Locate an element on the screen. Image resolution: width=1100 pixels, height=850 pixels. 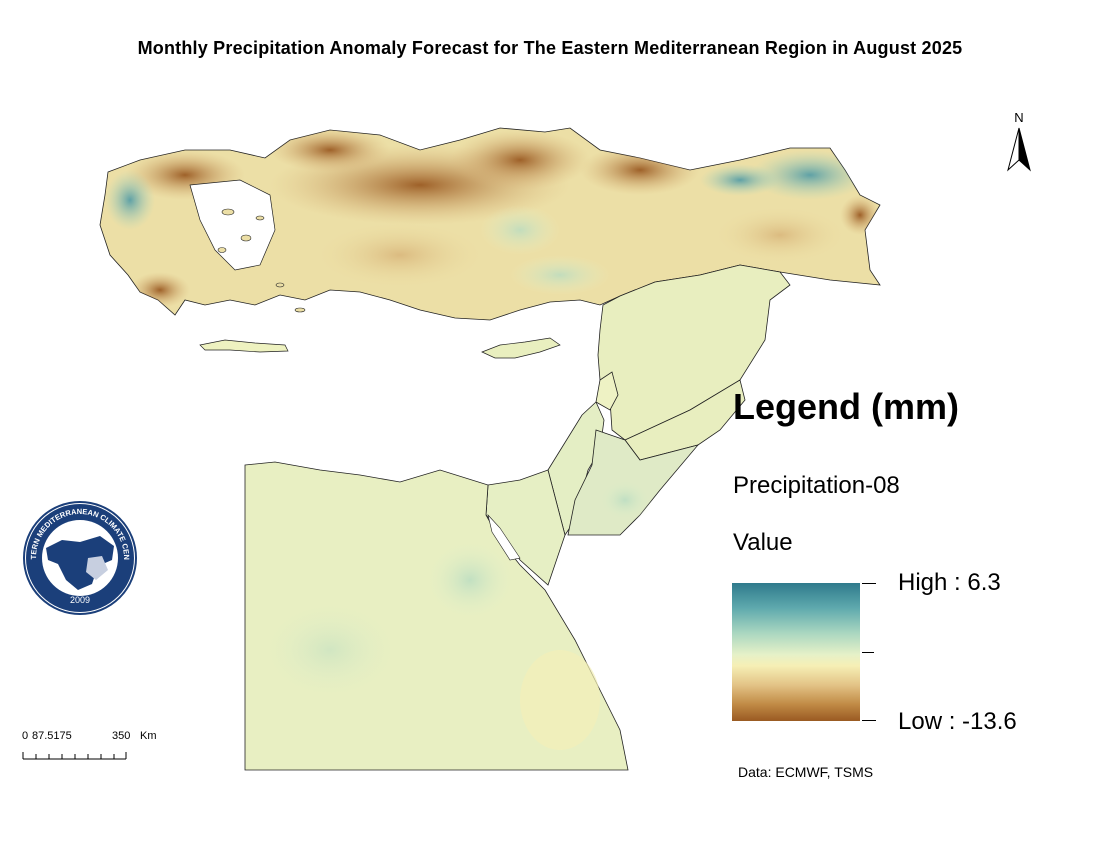
scale-label-mid: 87.5175 is located at coordinates (52, 736).